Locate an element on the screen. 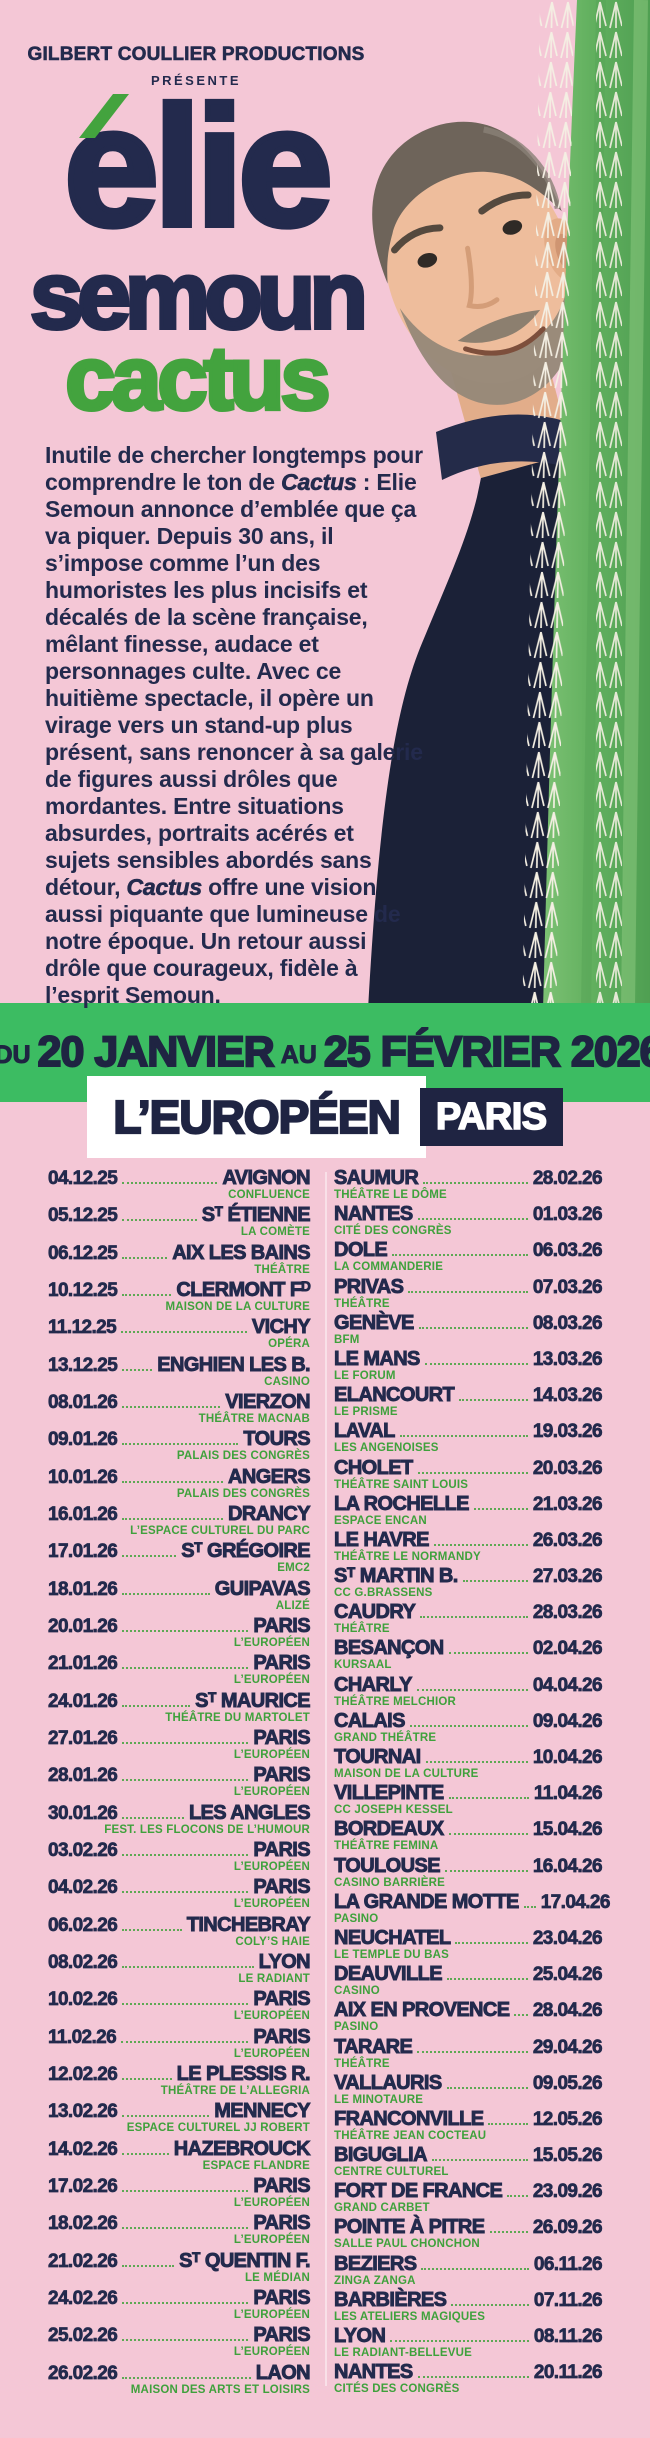 The height and width of the screenshot is (2438, 650). tour-venue: THÉÂTRE is located at coordinates (362, 1629).